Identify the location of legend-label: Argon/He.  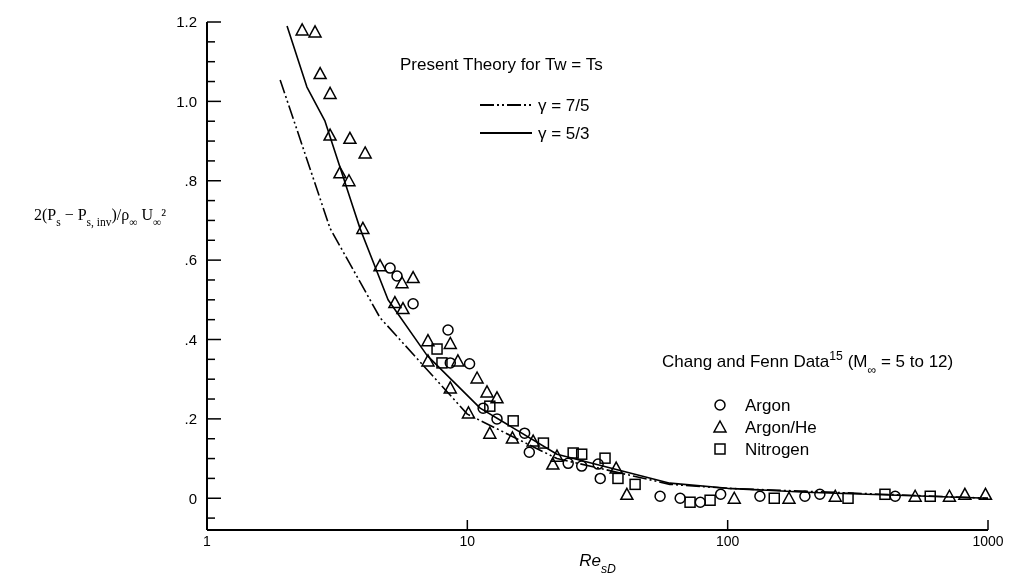
(781, 427).